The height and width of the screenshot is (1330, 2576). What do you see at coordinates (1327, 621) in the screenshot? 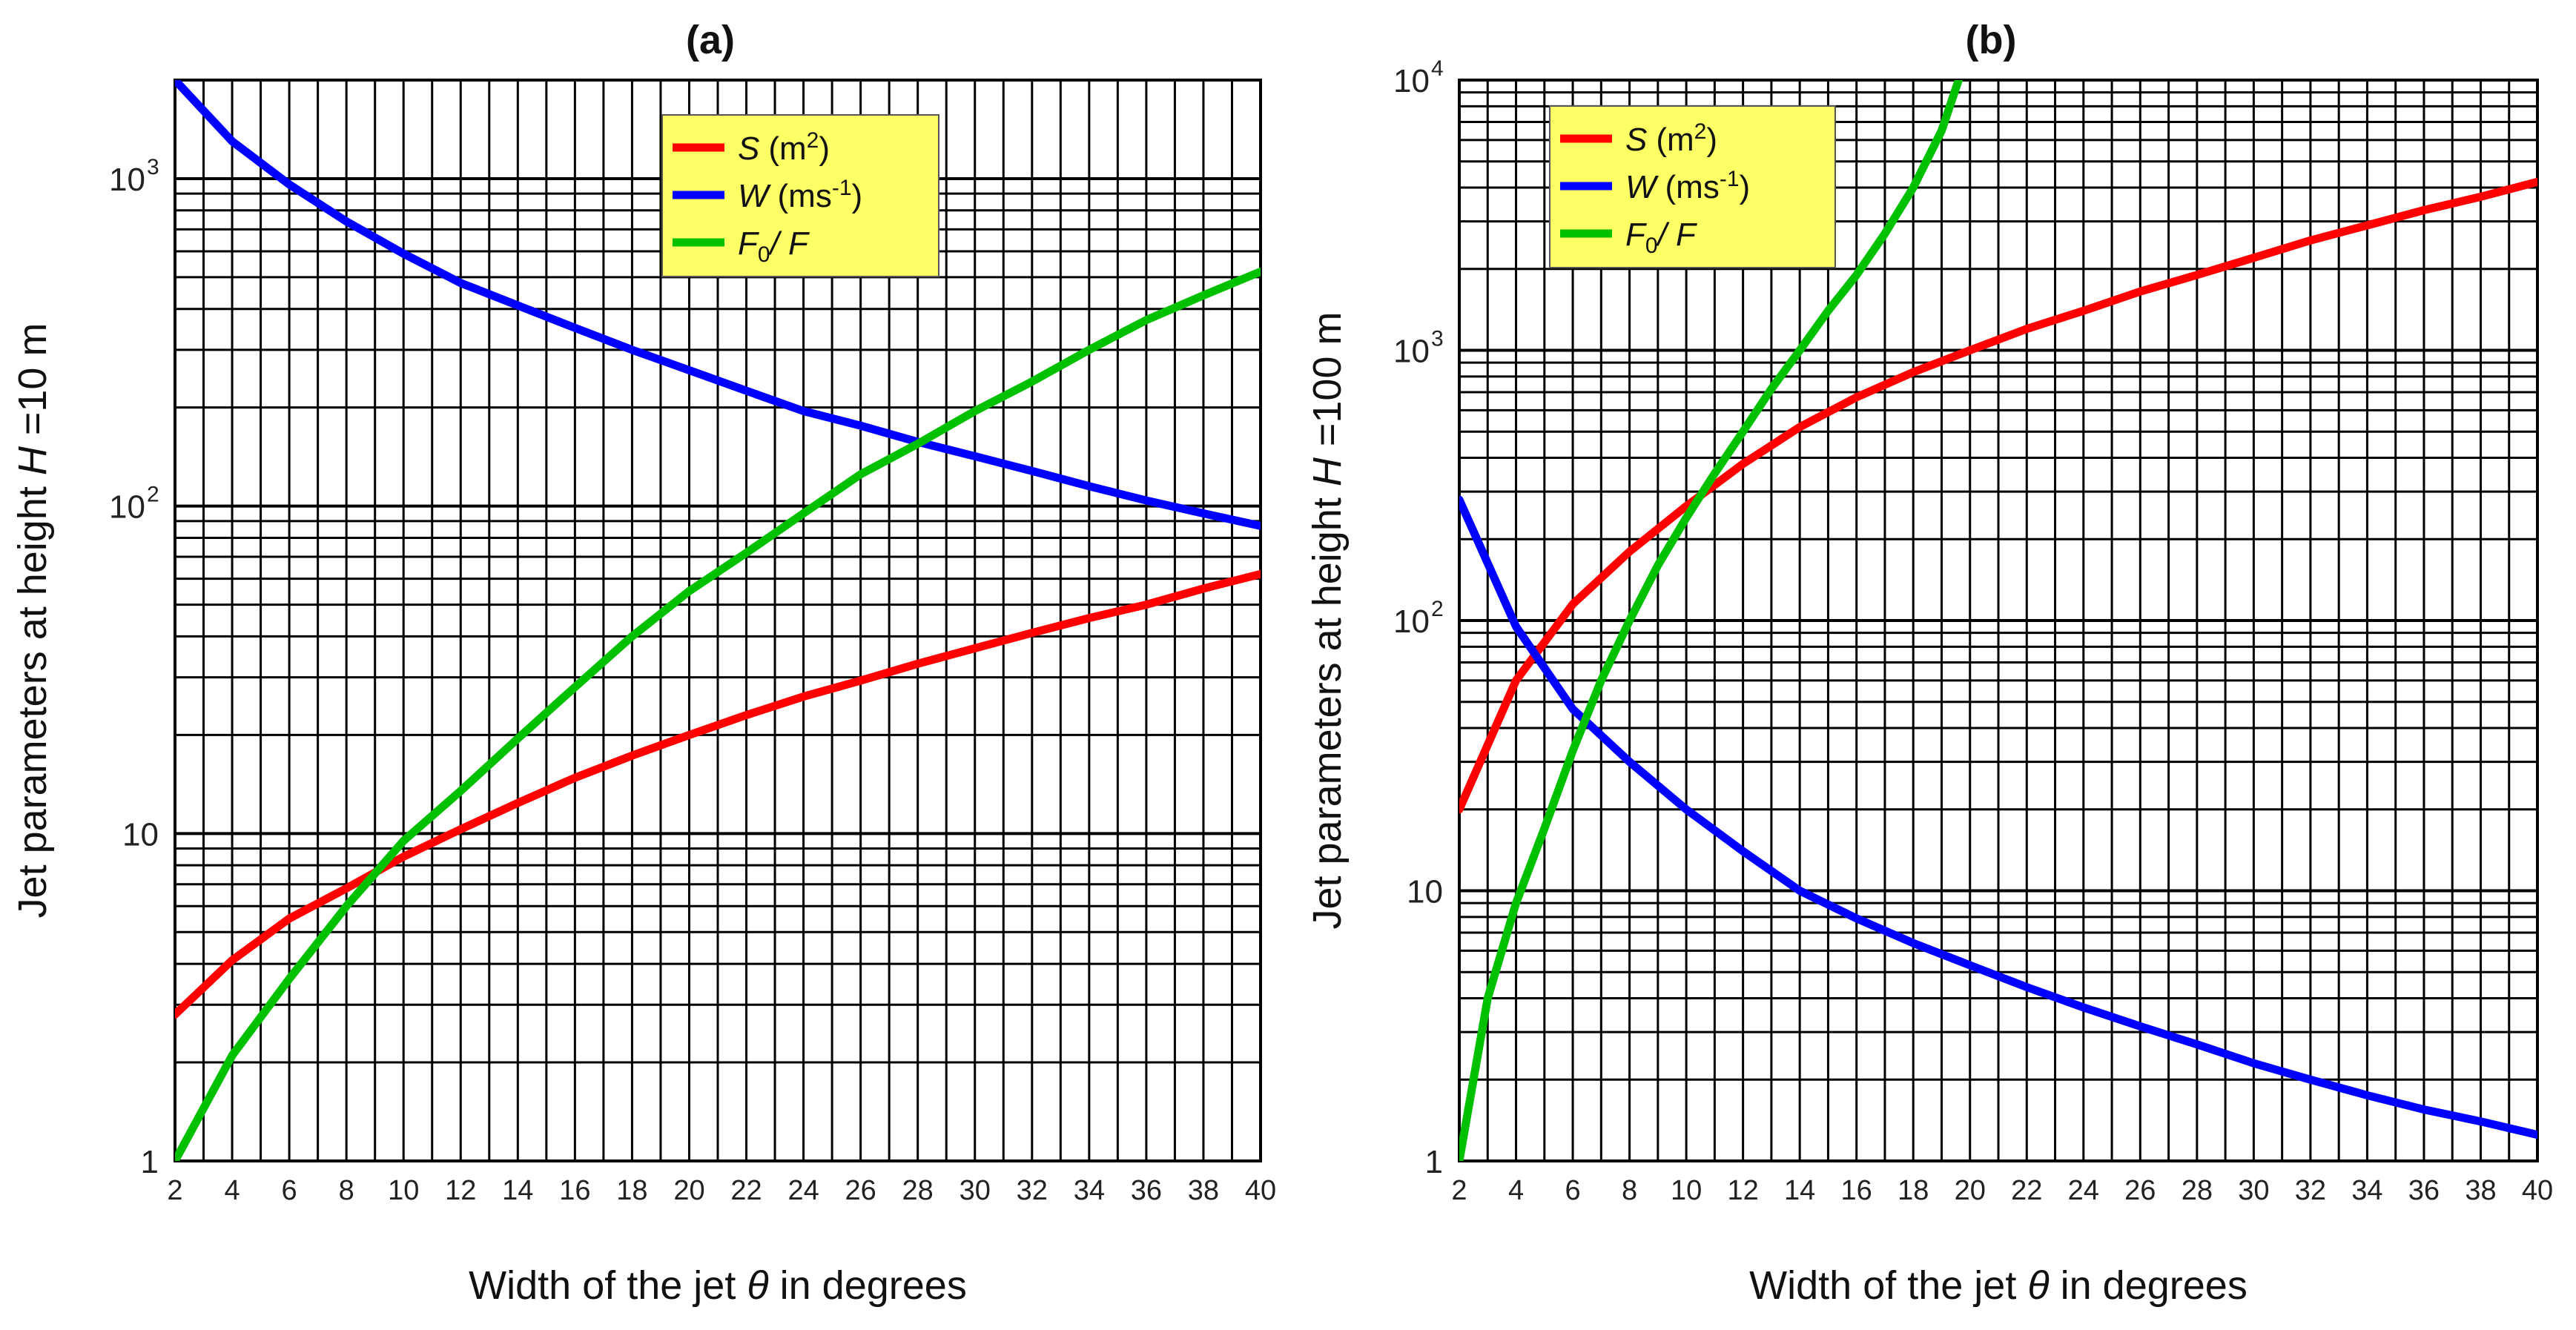
I see `y-axis-label: Jet parameters at height H =100 m` at bounding box center [1327, 621].